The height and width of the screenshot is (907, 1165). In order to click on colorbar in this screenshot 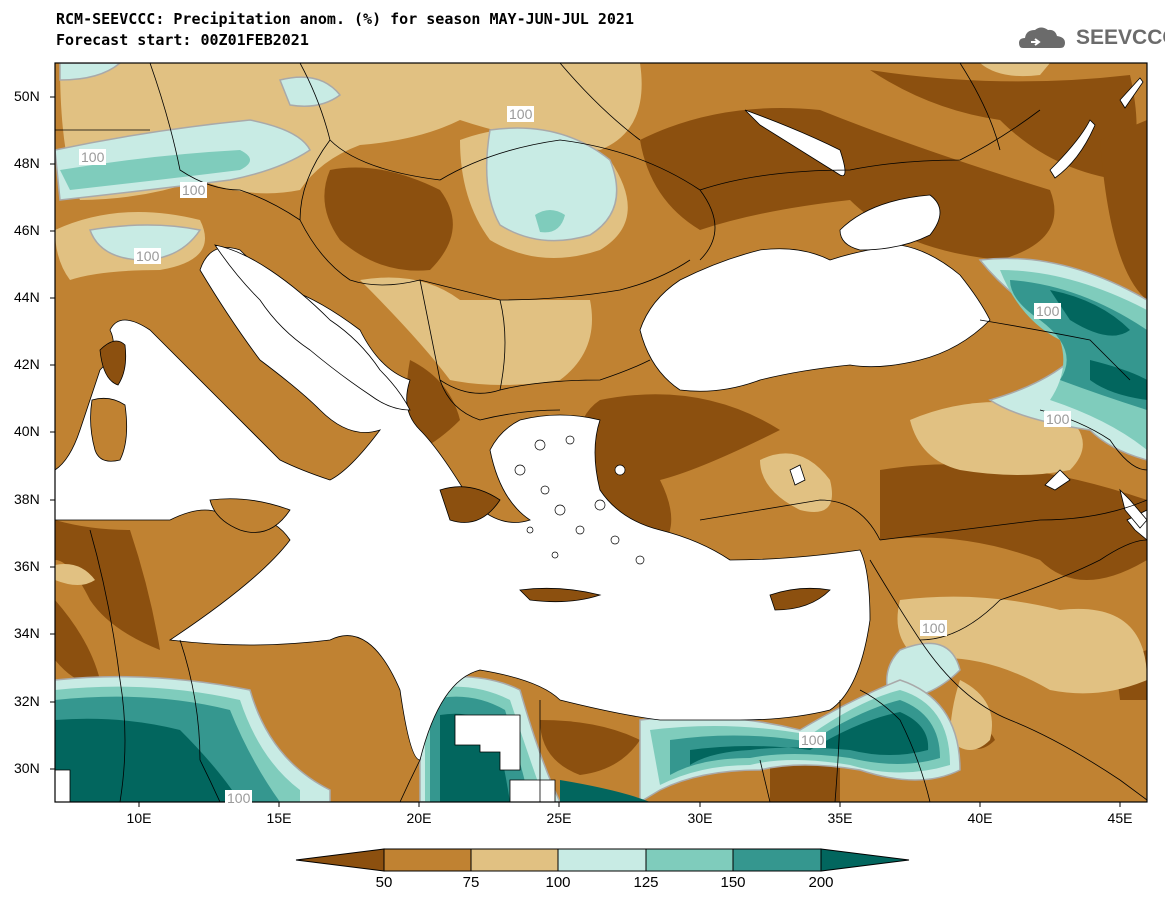, I will do `click(602, 860)`.